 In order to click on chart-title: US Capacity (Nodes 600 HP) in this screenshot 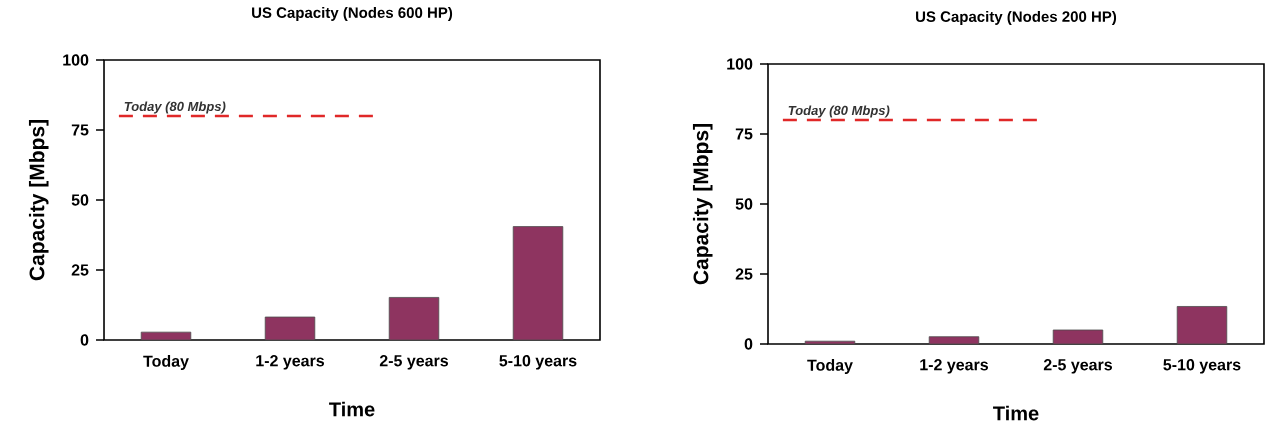, I will do `click(352, 13)`.